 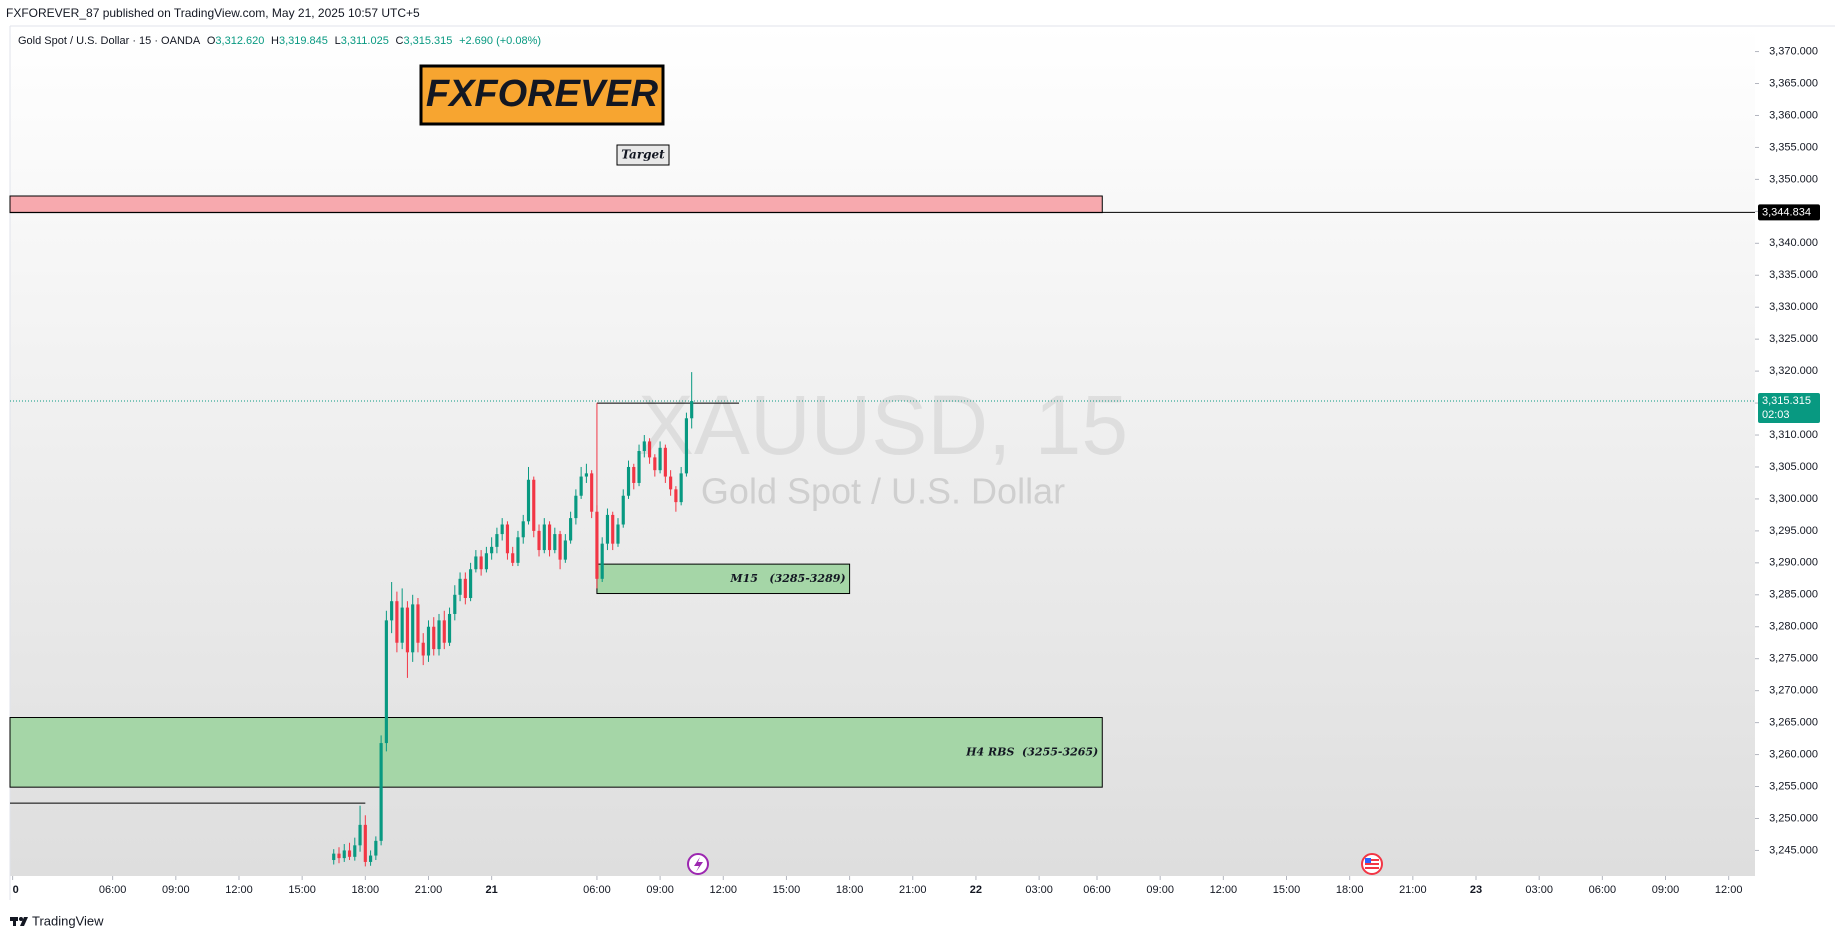 What do you see at coordinates (492, 890) in the screenshot?
I see `x-tick-label: 21` at bounding box center [492, 890].